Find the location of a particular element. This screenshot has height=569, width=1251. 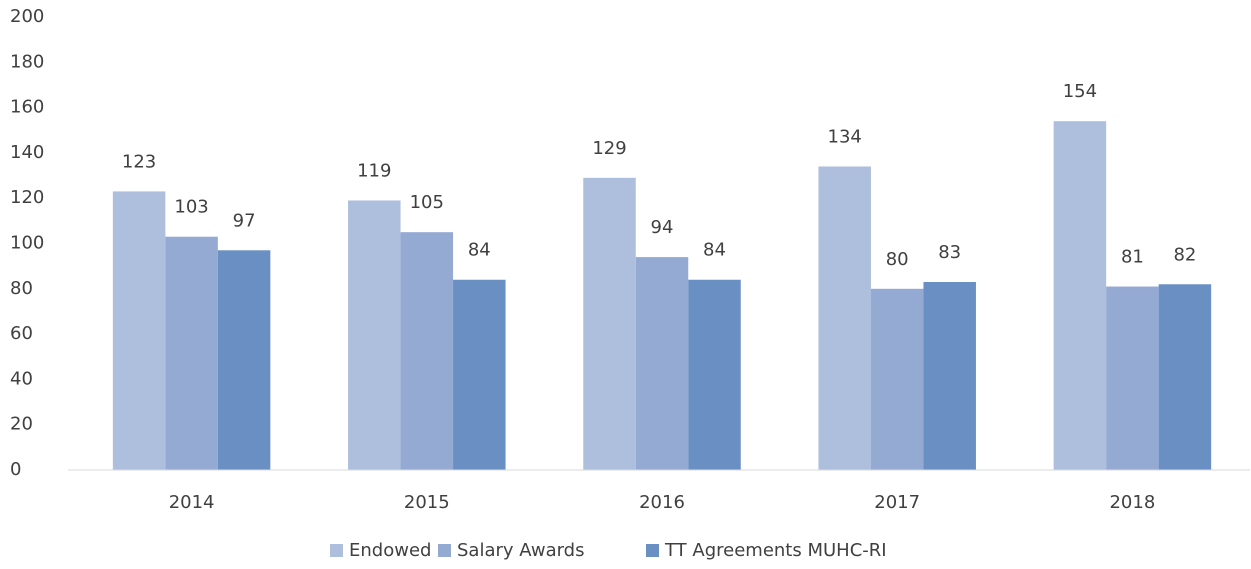

data-label: 123 is located at coordinates (139, 161).